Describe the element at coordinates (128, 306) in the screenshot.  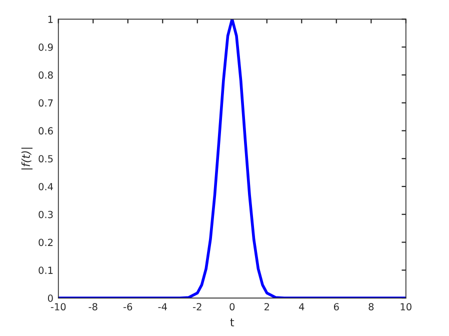
I see `x-tick-label: -6` at that location.